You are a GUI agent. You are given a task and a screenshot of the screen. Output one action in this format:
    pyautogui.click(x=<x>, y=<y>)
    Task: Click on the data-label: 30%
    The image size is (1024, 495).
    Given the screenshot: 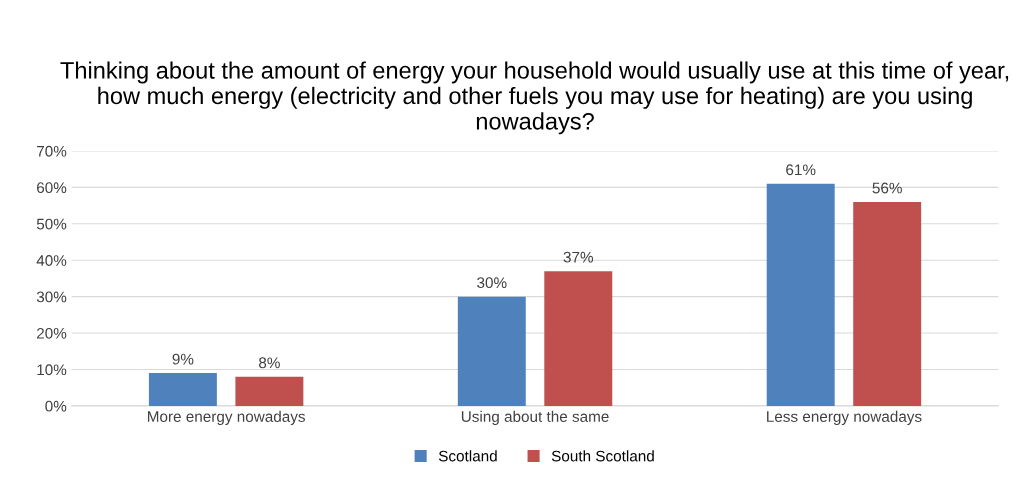 What is the action you would take?
    pyautogui.click(x=492, y=283)
    